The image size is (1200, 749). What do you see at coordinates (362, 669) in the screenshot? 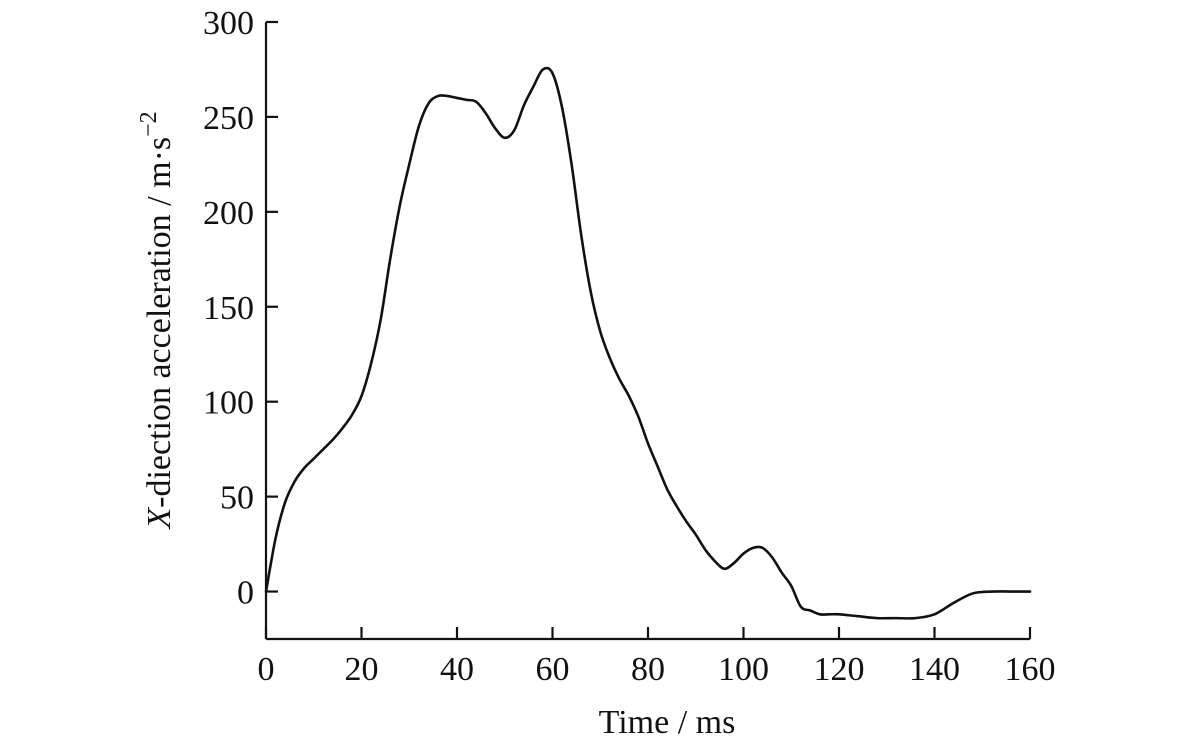
I see `x-tick-label: 20` at bounding box center [362, 669].